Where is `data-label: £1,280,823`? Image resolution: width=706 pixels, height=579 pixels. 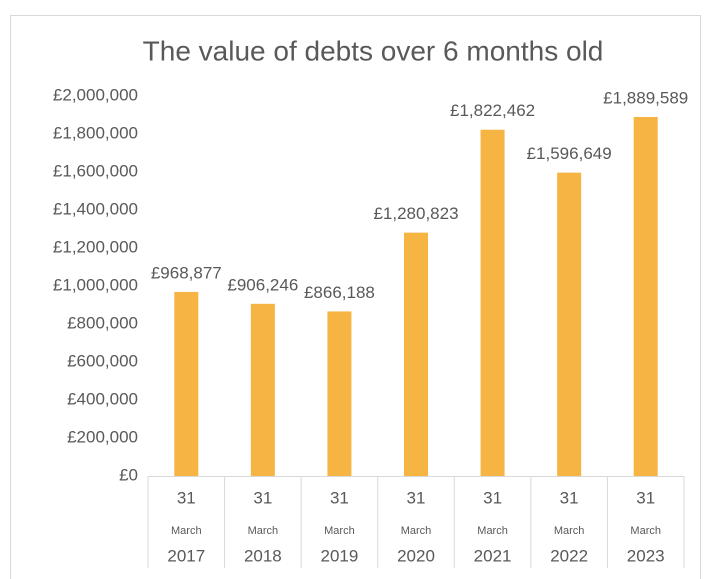
data-label: £1,280,823 is located at coordinates (415, 213).